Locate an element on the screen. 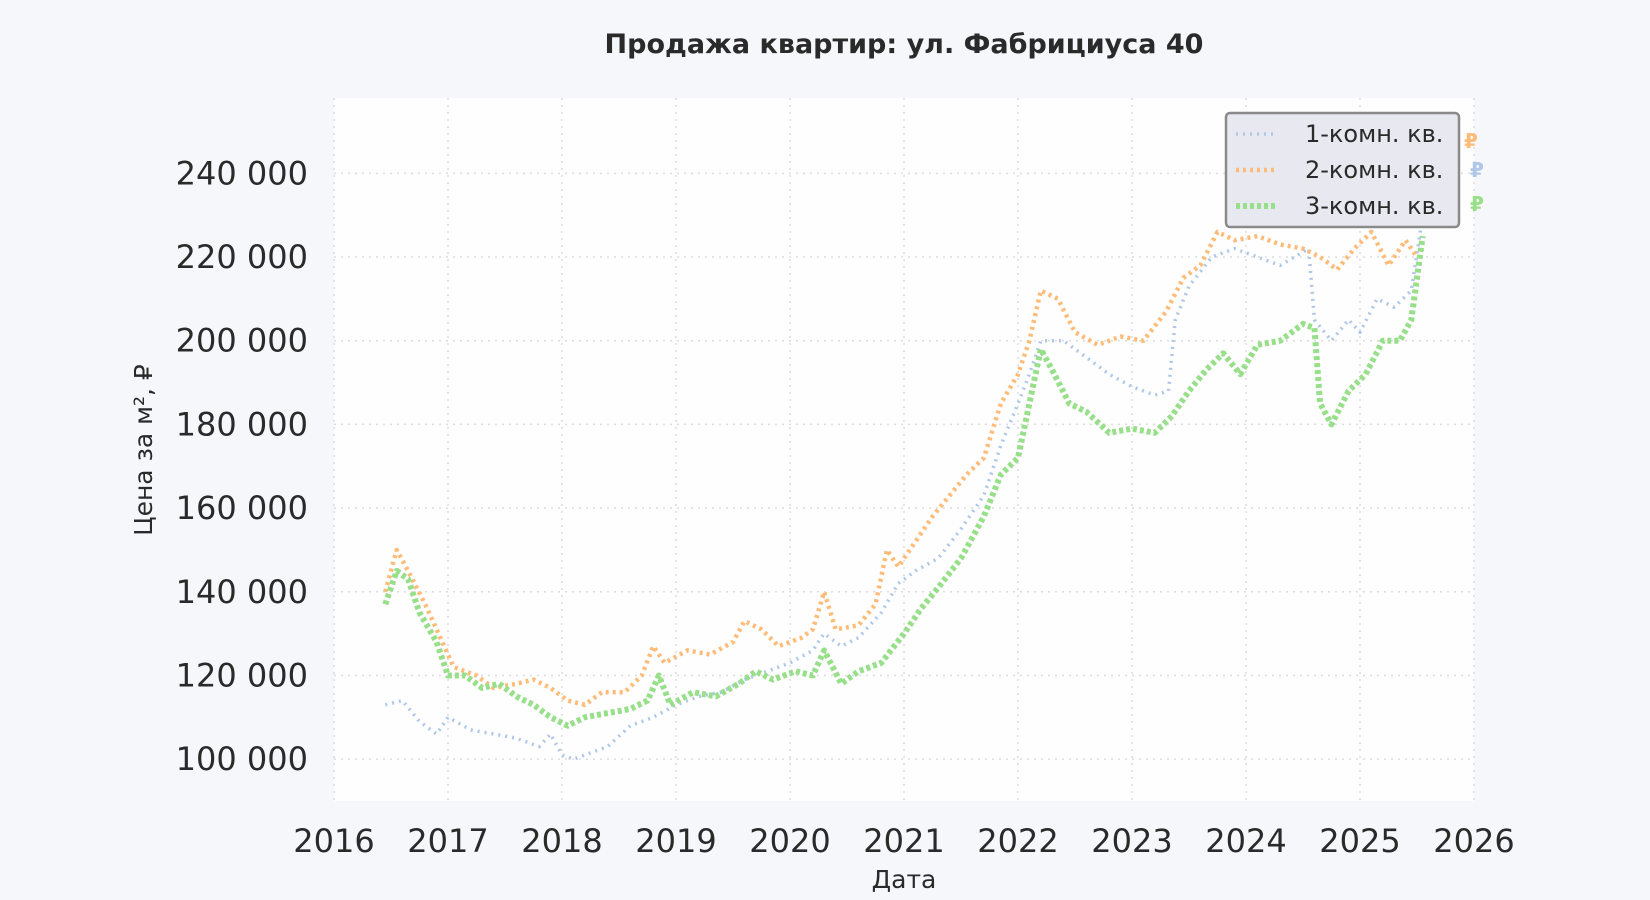 This screenshot has height=900, width=1650. x-tick-label: 2025 is located at coordinates (1359, 841).